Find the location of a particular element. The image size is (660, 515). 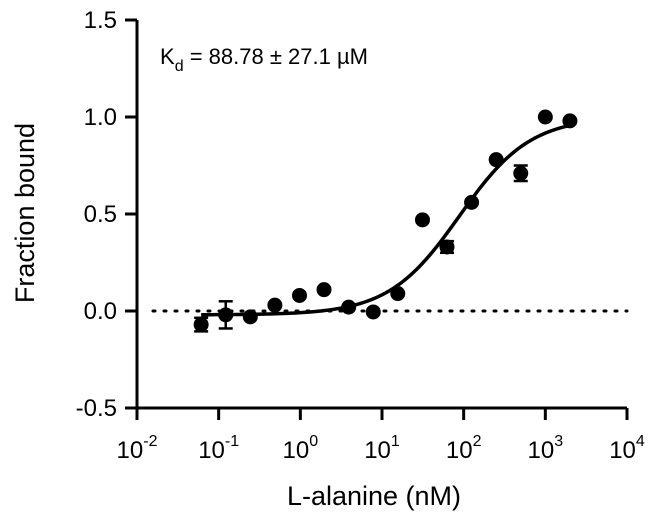

x-tick-label: 10⁻² is located at coordinates (137, 448).